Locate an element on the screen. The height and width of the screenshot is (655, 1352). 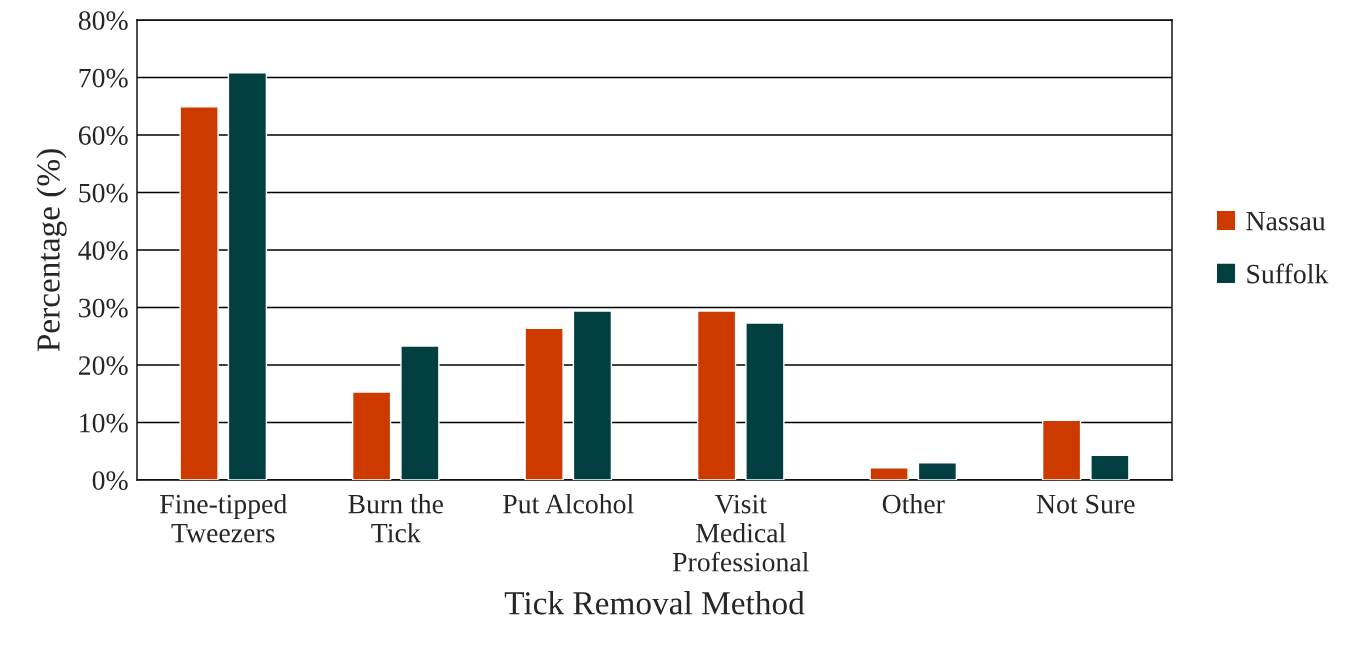
legend-label: Nassau is located at coordinates (1286, 221).